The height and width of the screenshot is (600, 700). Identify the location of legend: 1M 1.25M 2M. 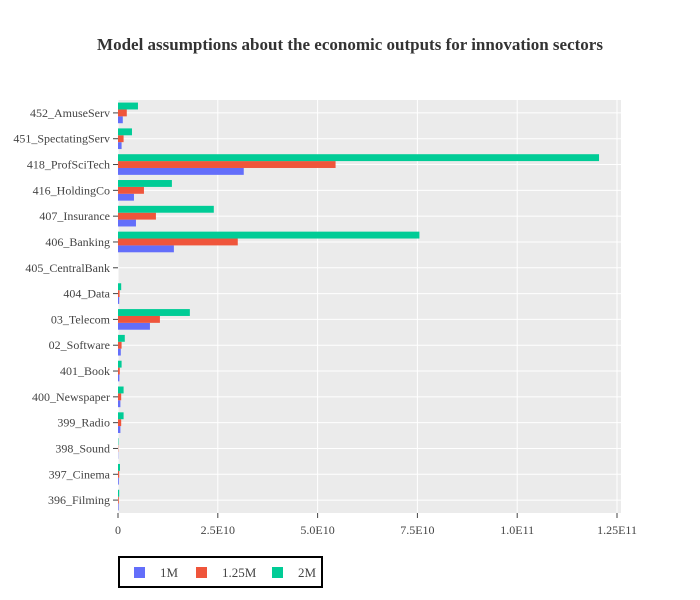
(220, 572).